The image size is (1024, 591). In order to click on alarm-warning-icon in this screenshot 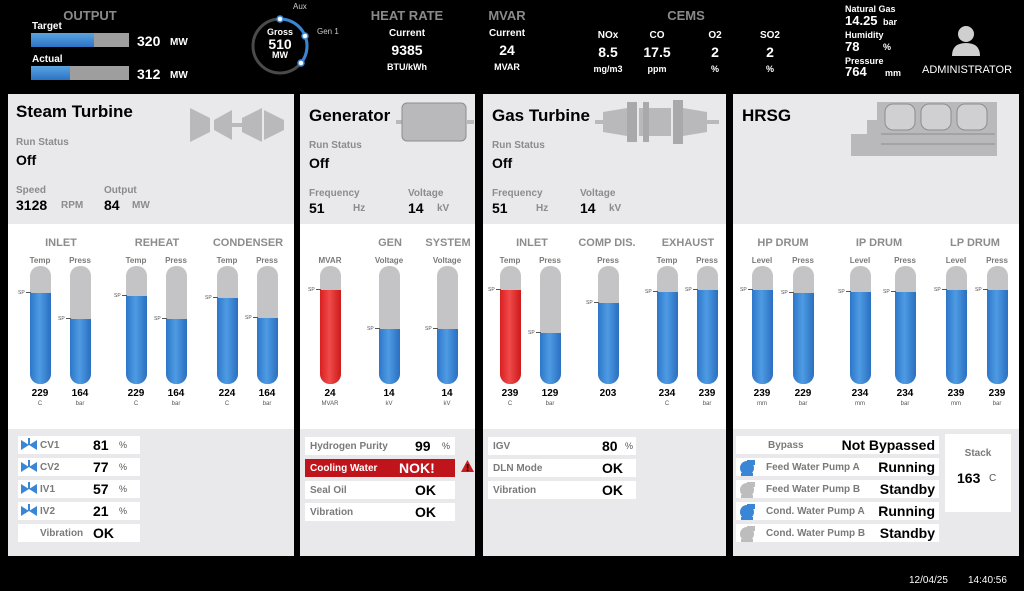, I will do `click(467, 466)`.